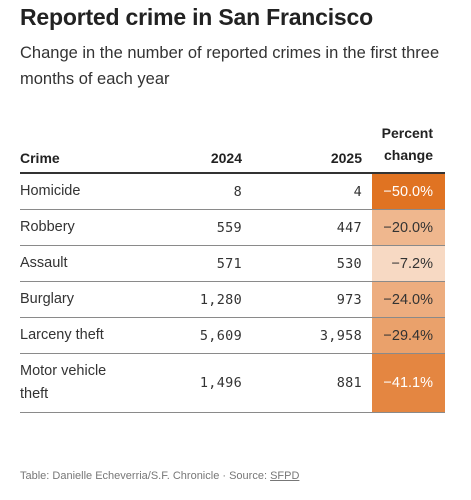 This screenshot has width=471, height=500. I want to click on header-2024: 2024, so click(197, 146).